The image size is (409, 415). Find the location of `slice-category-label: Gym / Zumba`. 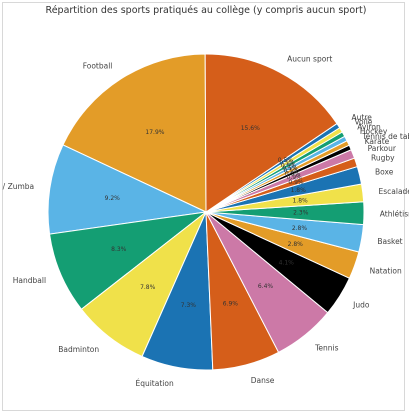

slice-category-label: Gym / Zumba is located at coordinates (17, 186).